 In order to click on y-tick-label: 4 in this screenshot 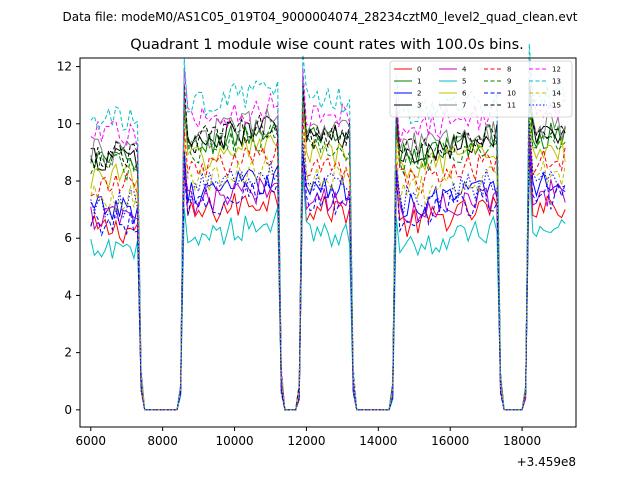, I will do `click(68, 295)`.